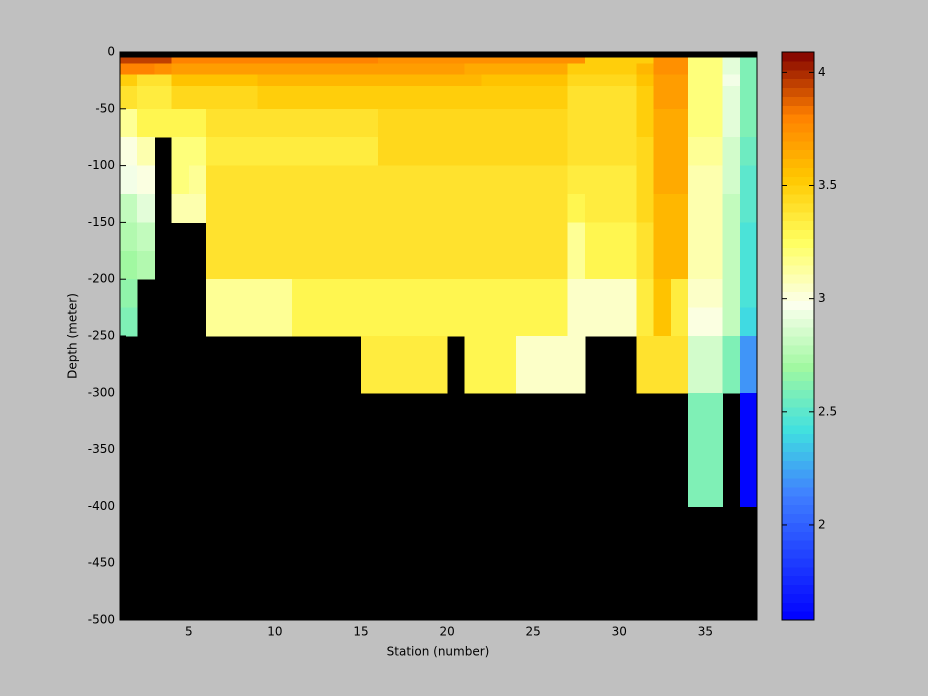 This screenshot has width=928, height=696. What do you see at coordinates (619, 632) in the screenshot?
I see `x-tick-label: 30` at bounding box center [619, 632].